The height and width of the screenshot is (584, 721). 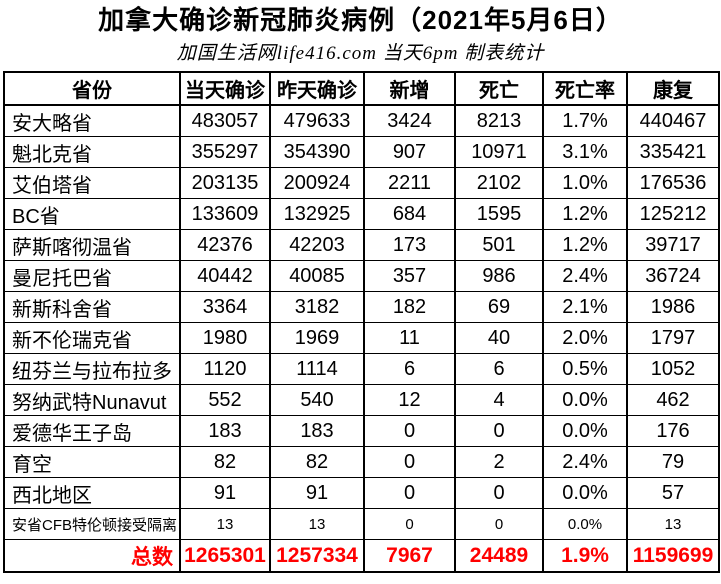 What do you see at coordinates (673, 276) in the screenshot?
I see `value-cell: 36724` at bounding box center [673, 276].